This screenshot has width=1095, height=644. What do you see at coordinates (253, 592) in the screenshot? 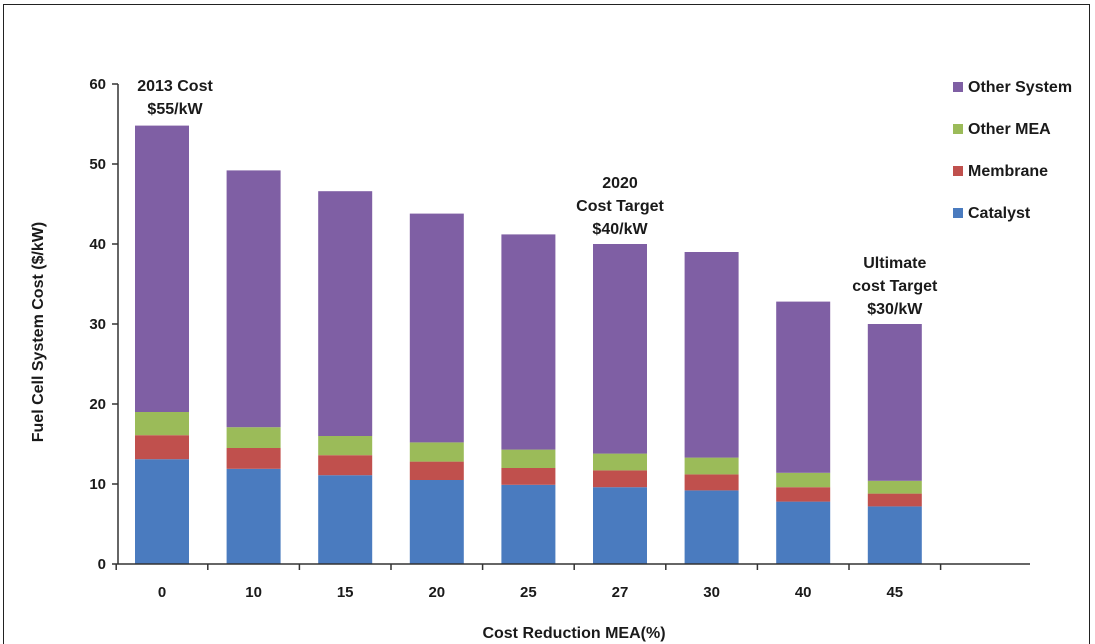
I see `x-tick-label: 10` at bounding box center [253, 592].